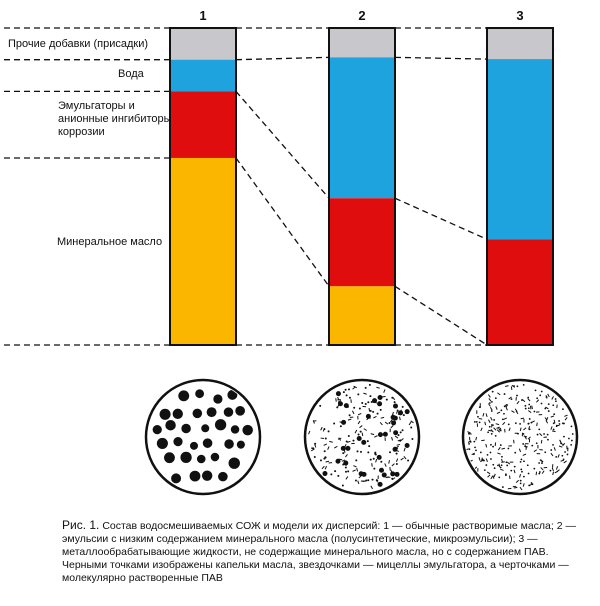 This screenshot has width=600, height=606. I want to click on model-outline, so click(362, 437).